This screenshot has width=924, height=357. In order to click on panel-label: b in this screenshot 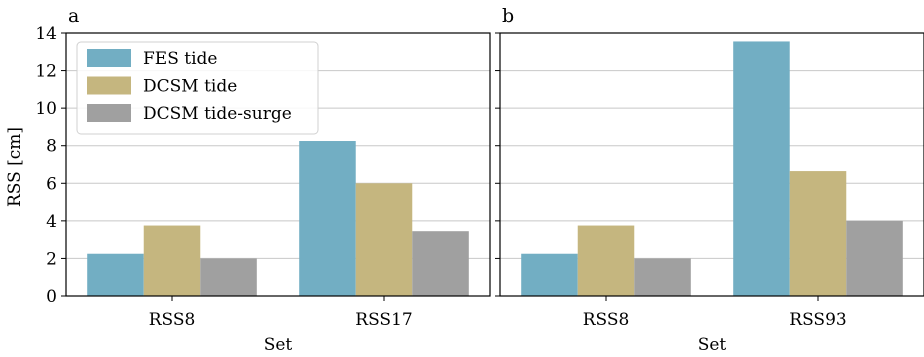, I will do `click(508, 16)`.